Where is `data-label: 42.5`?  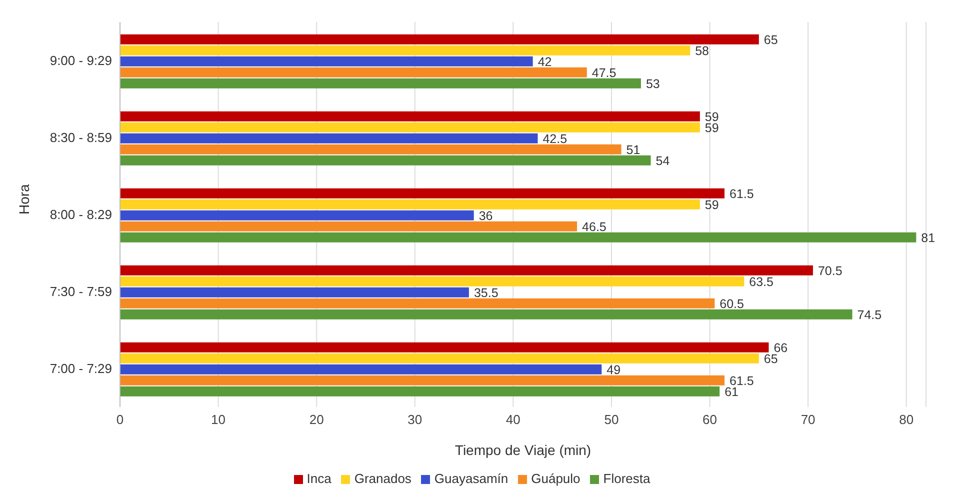 data-label: 42.5 is located at coordinates (555, 139).